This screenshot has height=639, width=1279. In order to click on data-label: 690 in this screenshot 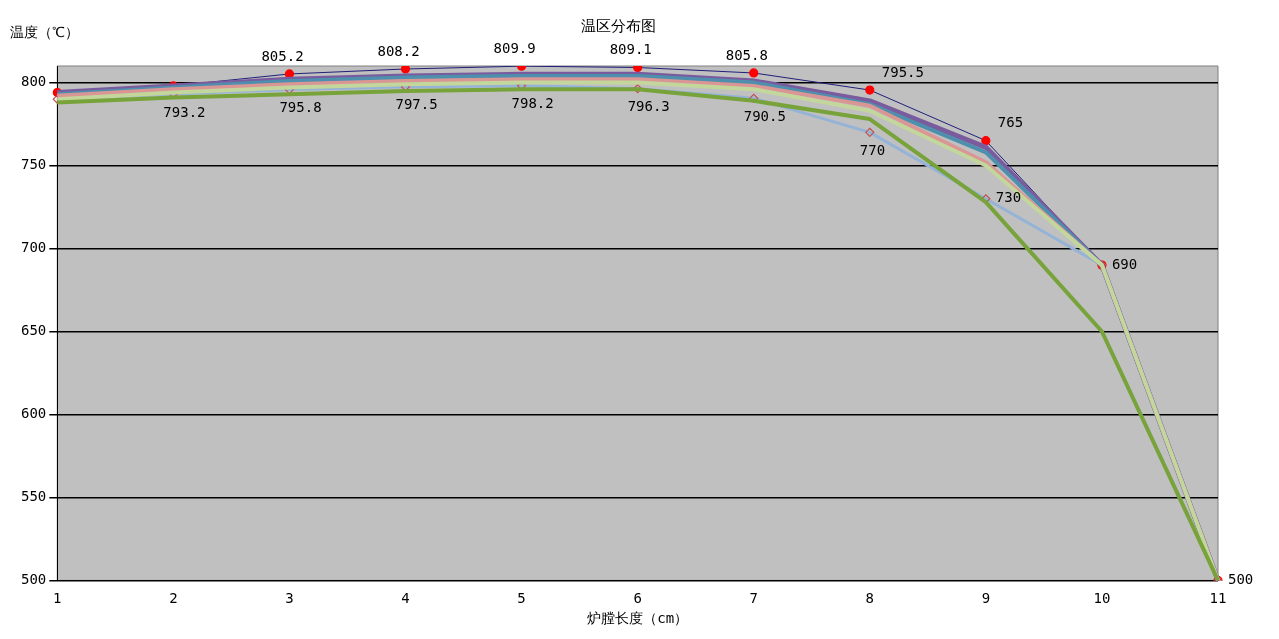, I will do `click(1124, 263)`.